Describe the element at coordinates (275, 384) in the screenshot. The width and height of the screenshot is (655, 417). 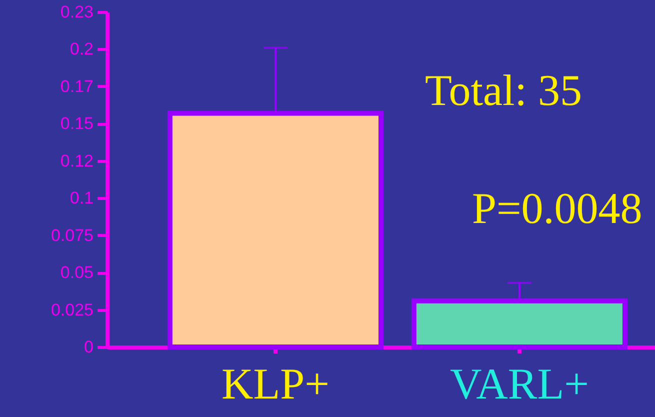
I see `x-tick-label: KLP+` at that location.